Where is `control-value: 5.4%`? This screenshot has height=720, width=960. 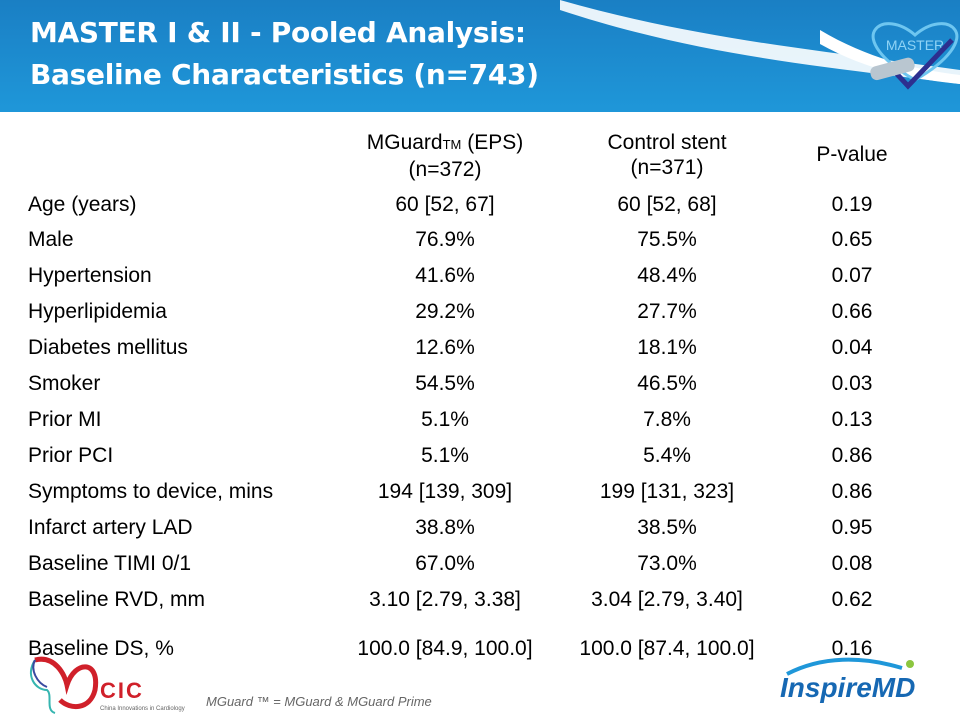
control-value: 5.4% is located at coordinates (667, 455).